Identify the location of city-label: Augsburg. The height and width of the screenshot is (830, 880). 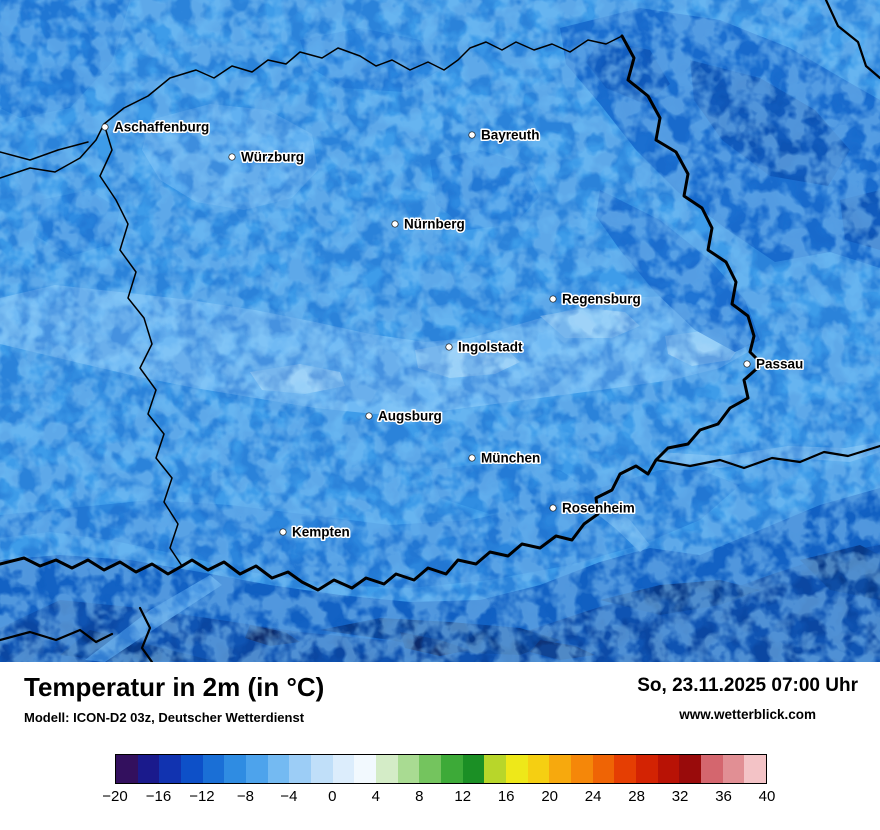
(410, 416).